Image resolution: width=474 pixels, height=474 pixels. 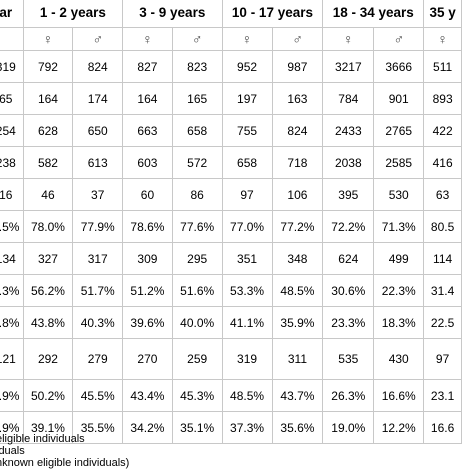 What do you see at coordinates (98, 395) in the screenshot?
I see `table-cell: 45.5%` at bounding box center [98, 395].